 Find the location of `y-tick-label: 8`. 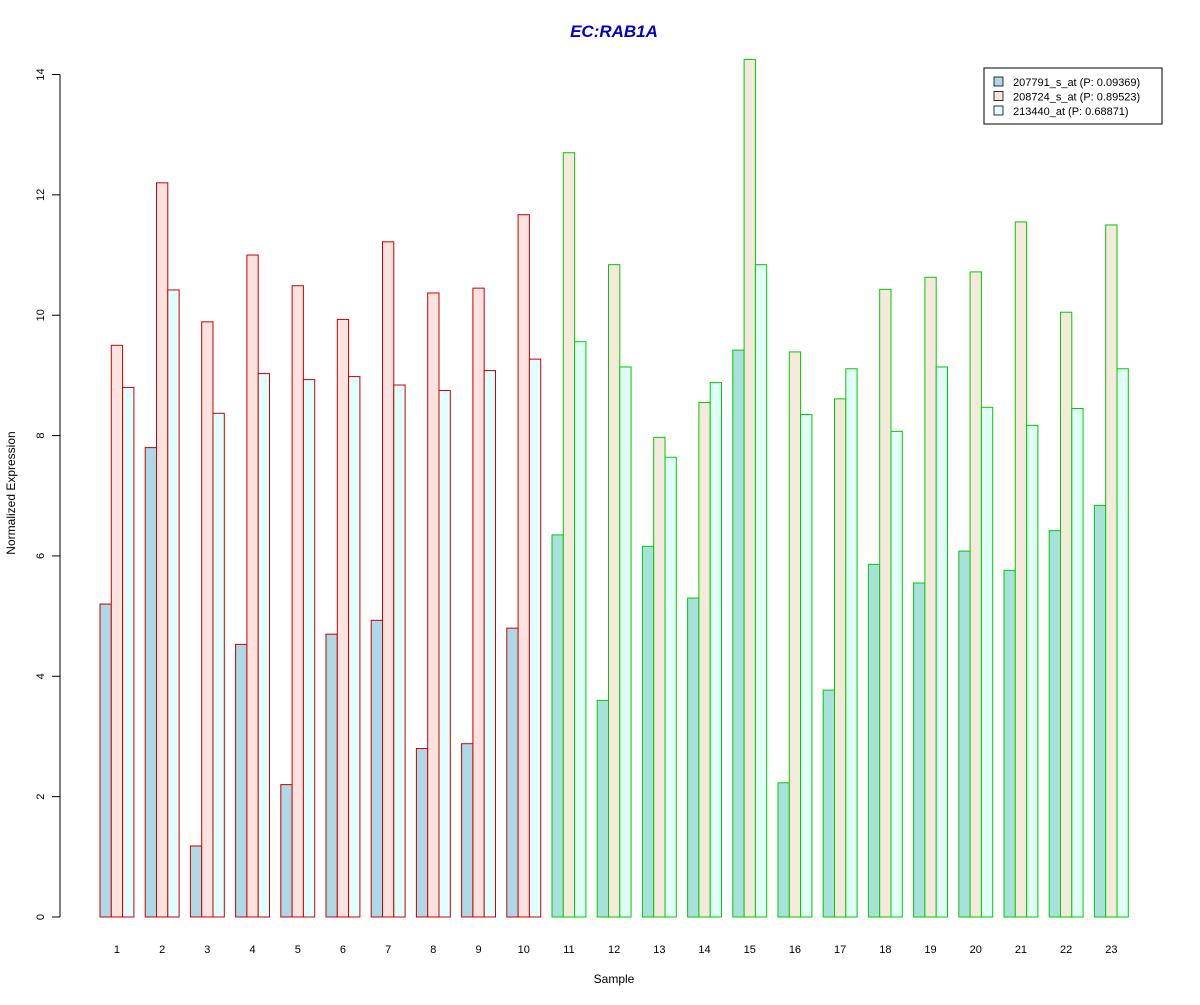

y-tick-label: 8 is located at coordinates (41, 436).